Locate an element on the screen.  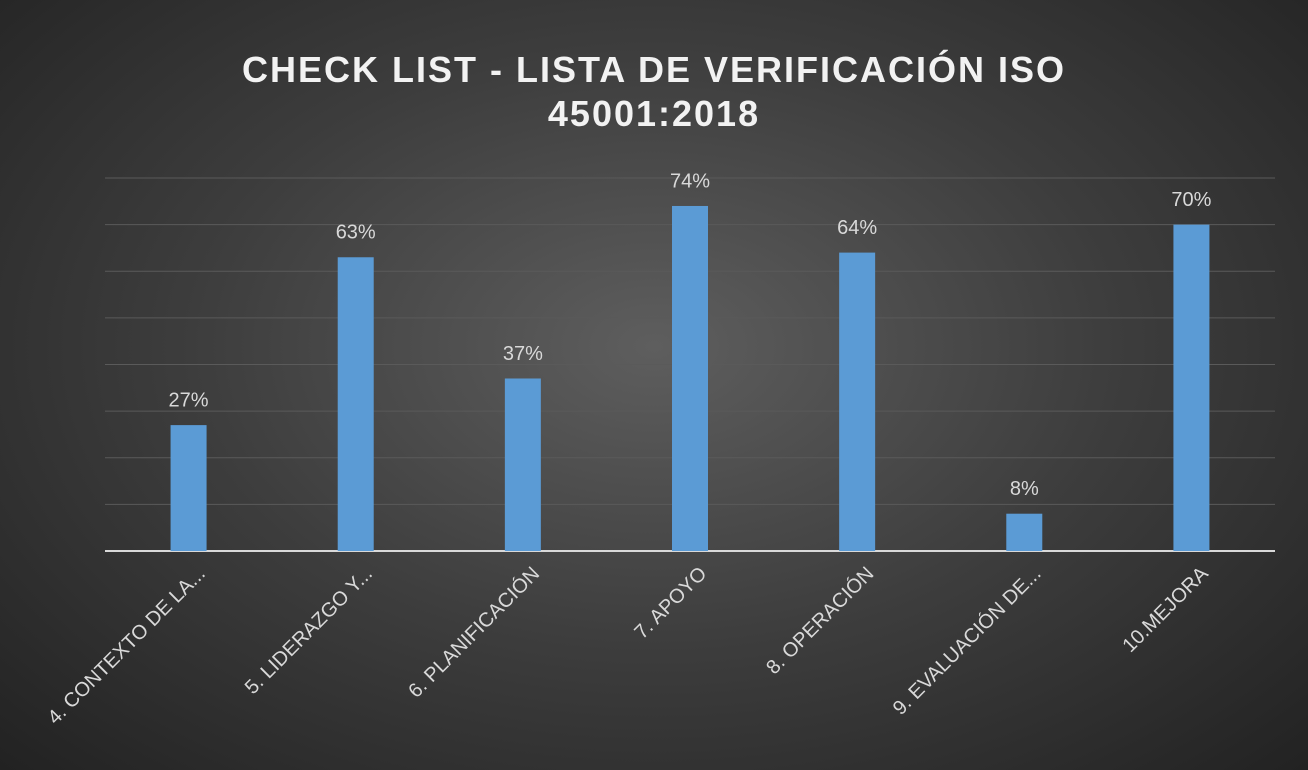
x-tick-label: 7. APOYO is located at coordinates (670, 603).